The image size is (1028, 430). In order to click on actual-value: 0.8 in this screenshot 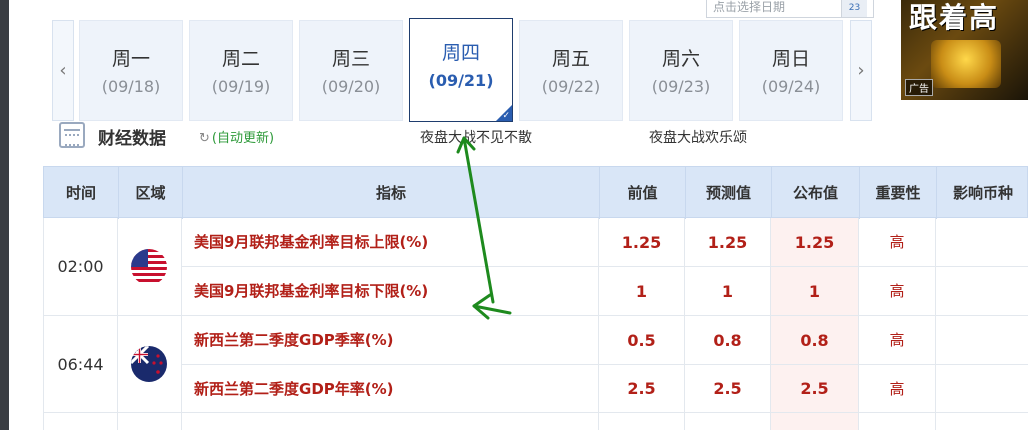, I will do `click(815, 340)`.